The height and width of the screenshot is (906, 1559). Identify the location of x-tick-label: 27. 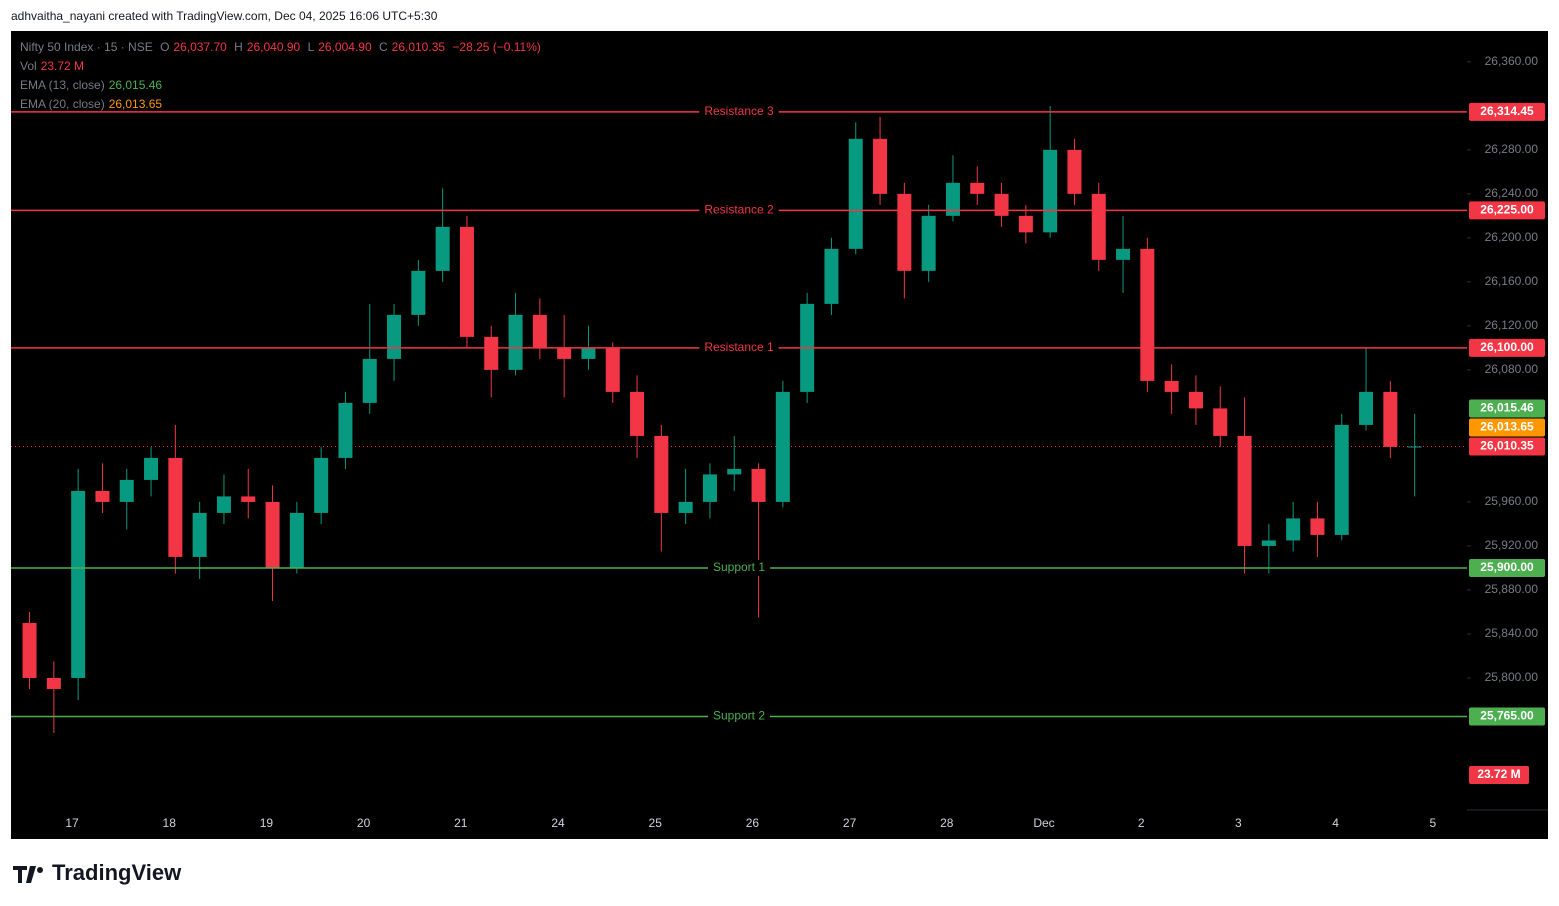
(850, 823).